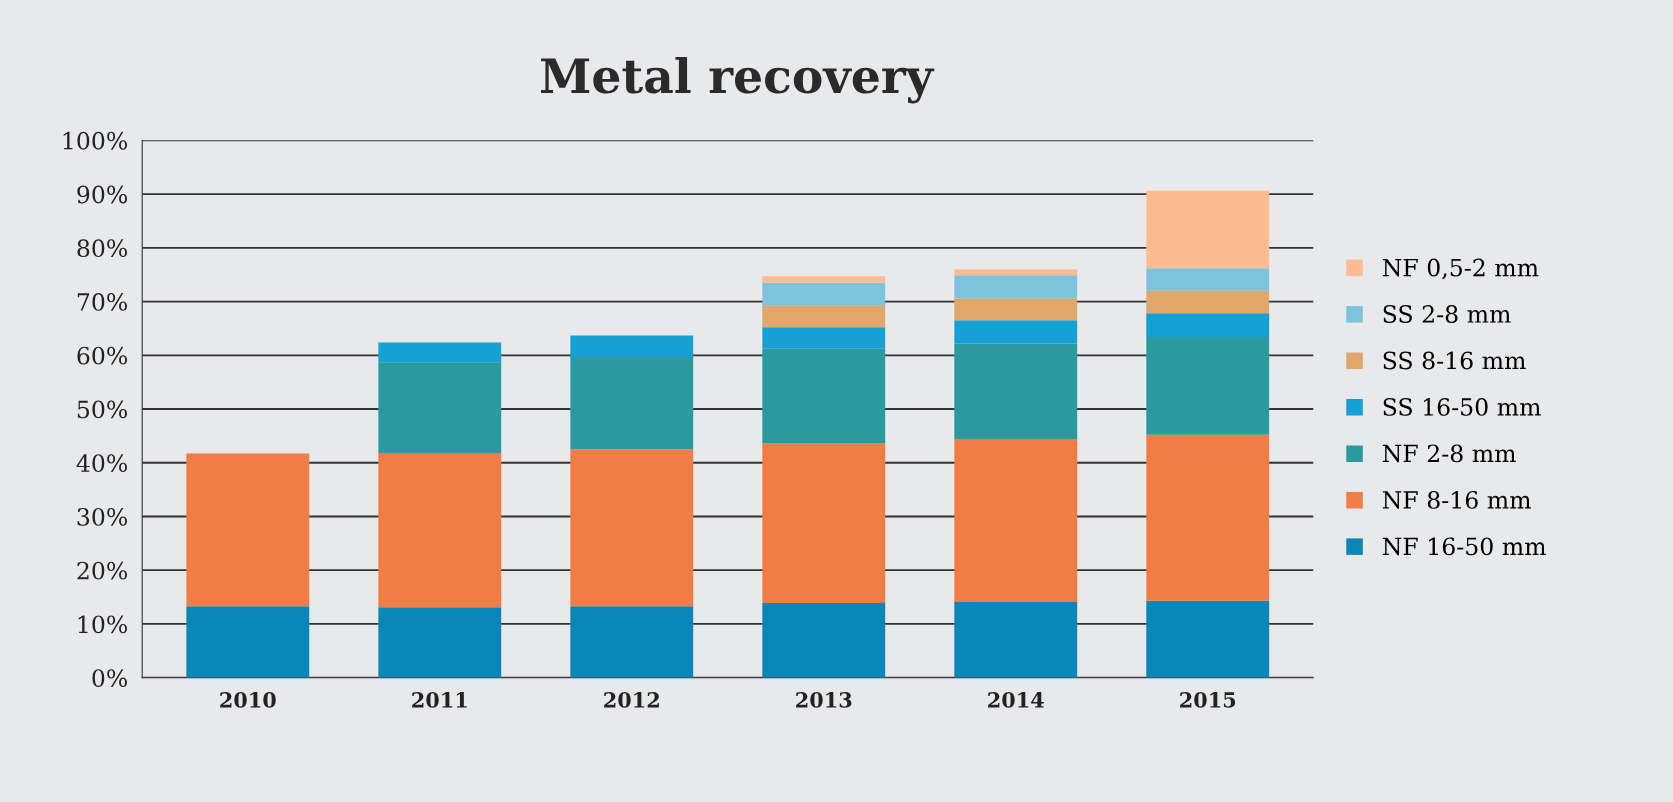 This screenshot has height=802, width=1673. I want to click on x-tick-label: 2013, so click(824, 699).